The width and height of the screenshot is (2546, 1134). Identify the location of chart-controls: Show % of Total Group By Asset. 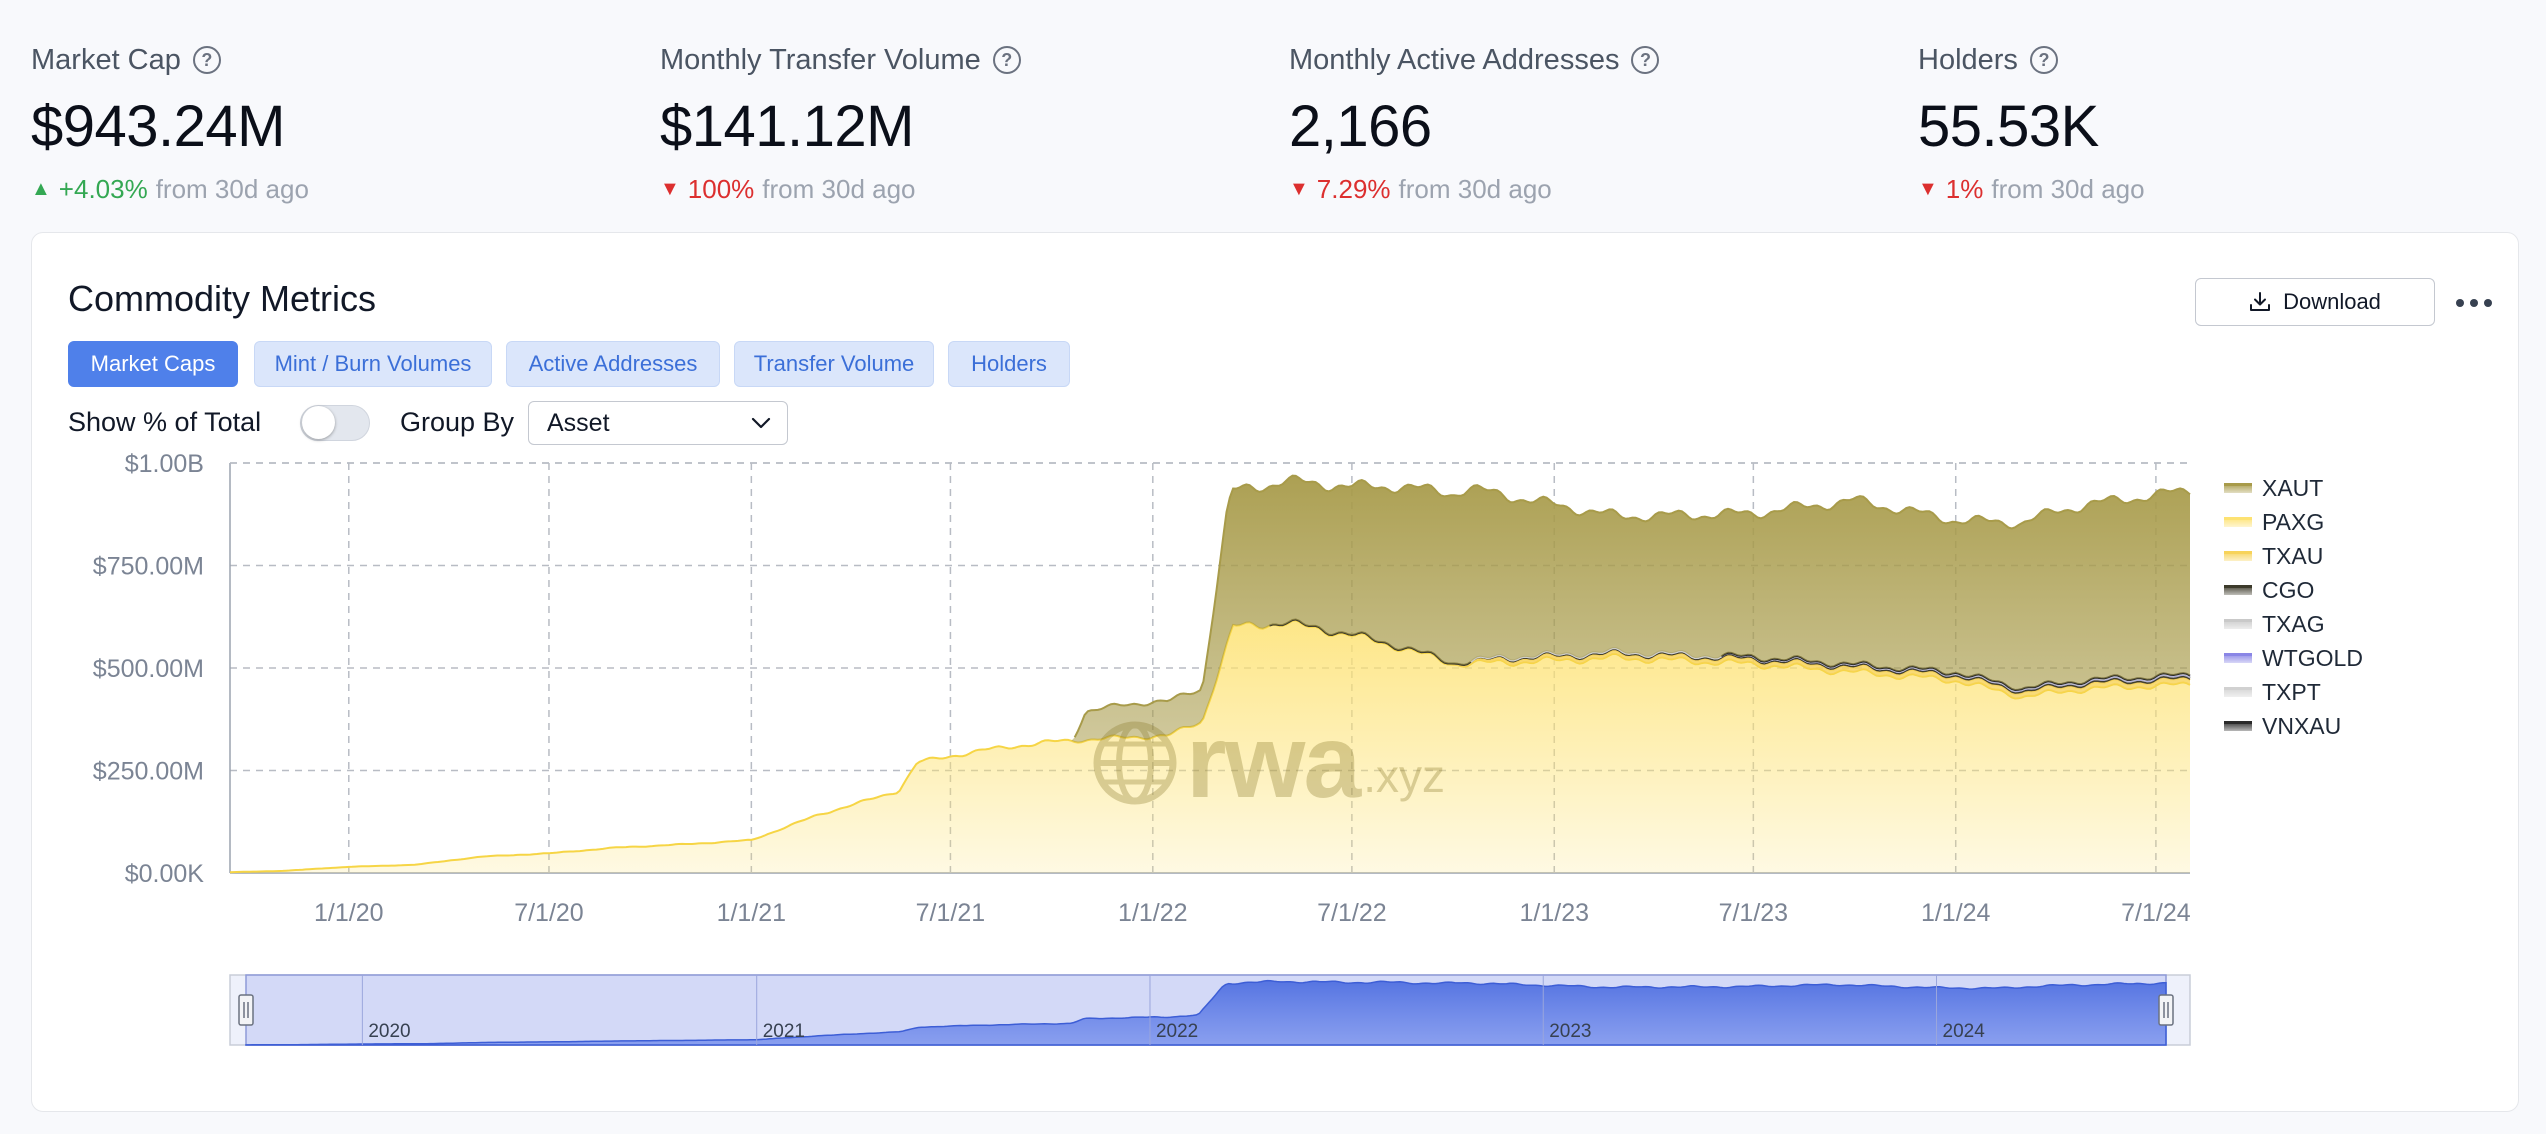
(468, 423).